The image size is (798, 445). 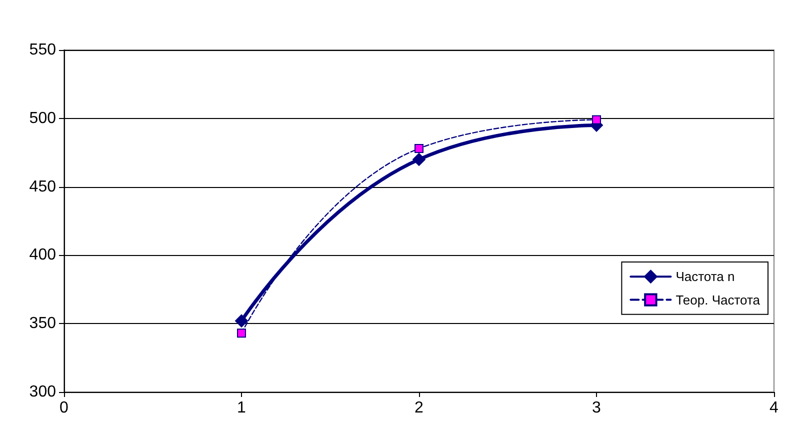 I want to click on x-tick-label: 3, so click(x=597, y=408).